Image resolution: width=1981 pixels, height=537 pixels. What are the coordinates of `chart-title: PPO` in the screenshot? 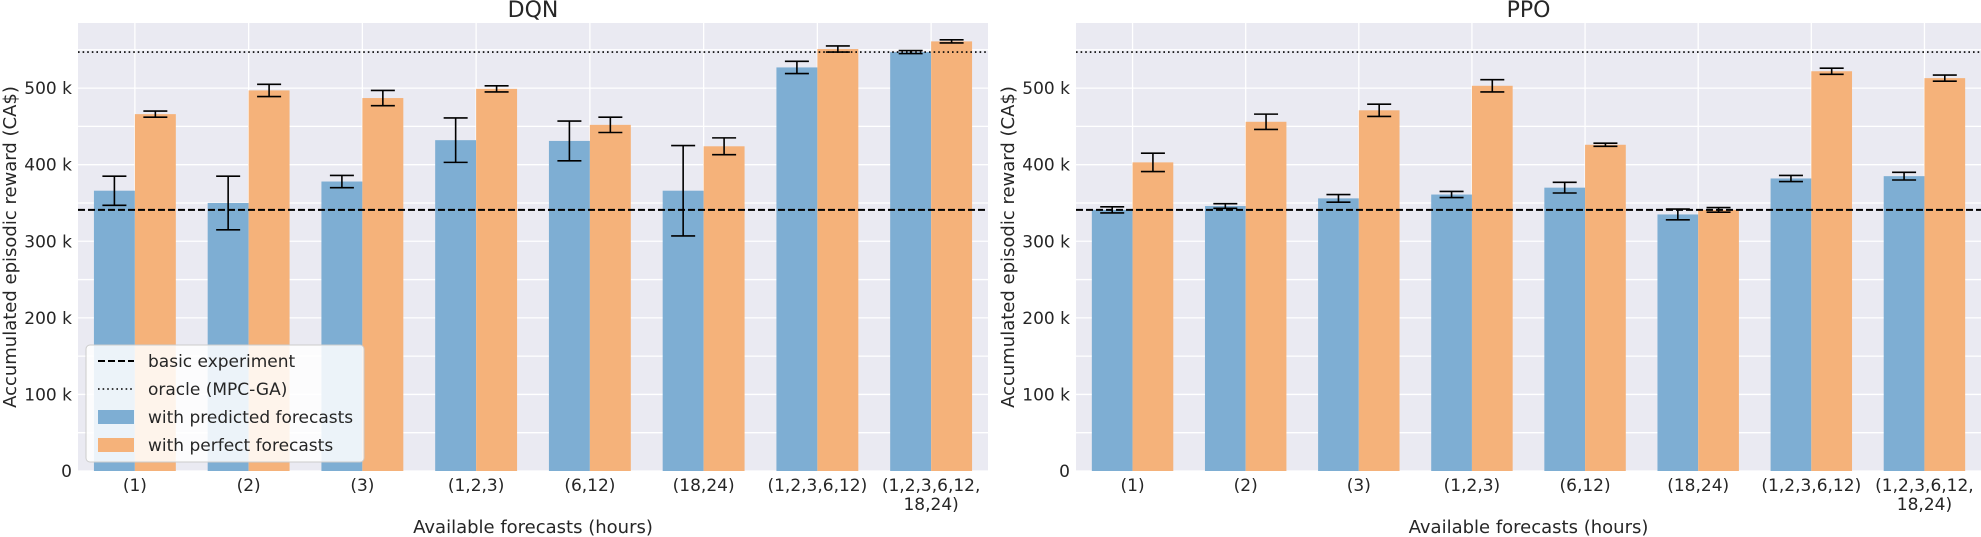 It's located at (1529, 11).